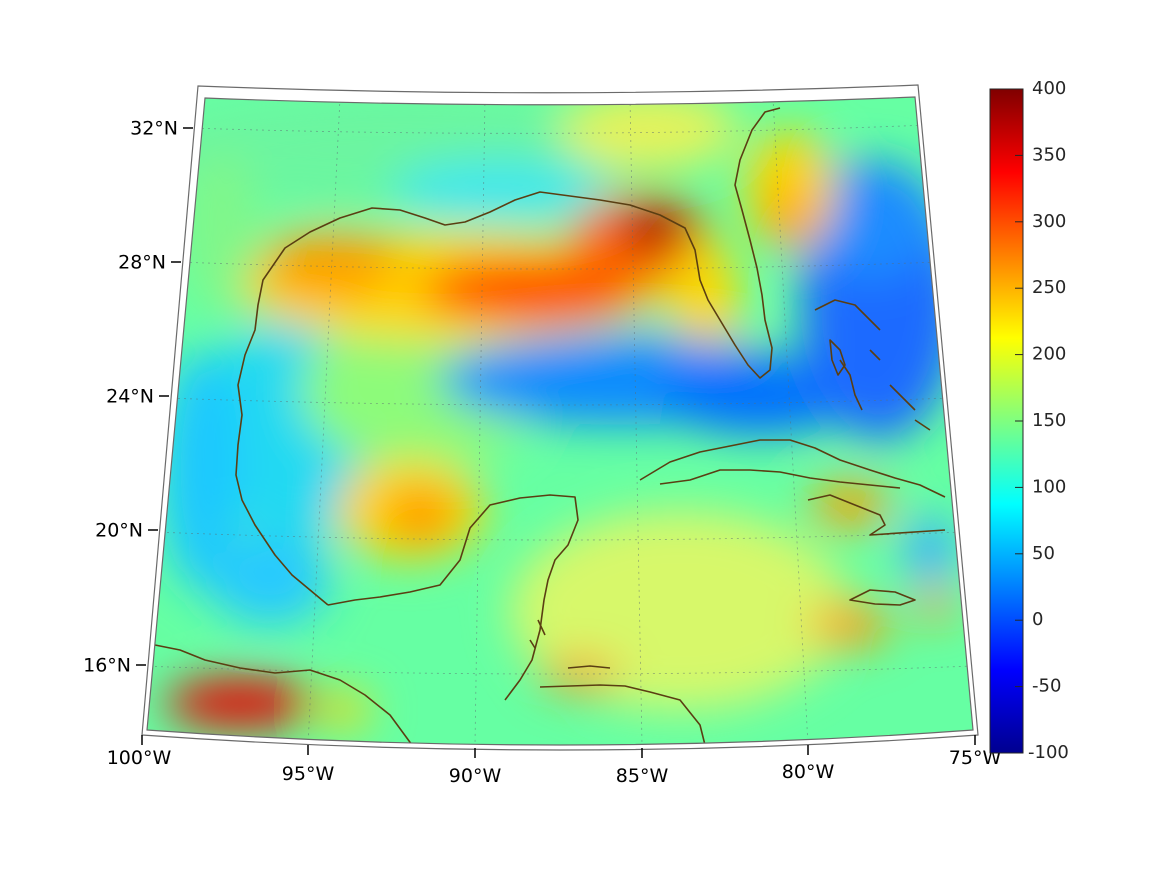 This screenshot has height=875, width=1167. I want to click on lat-label-16N: 16°N, so click(107, 666).